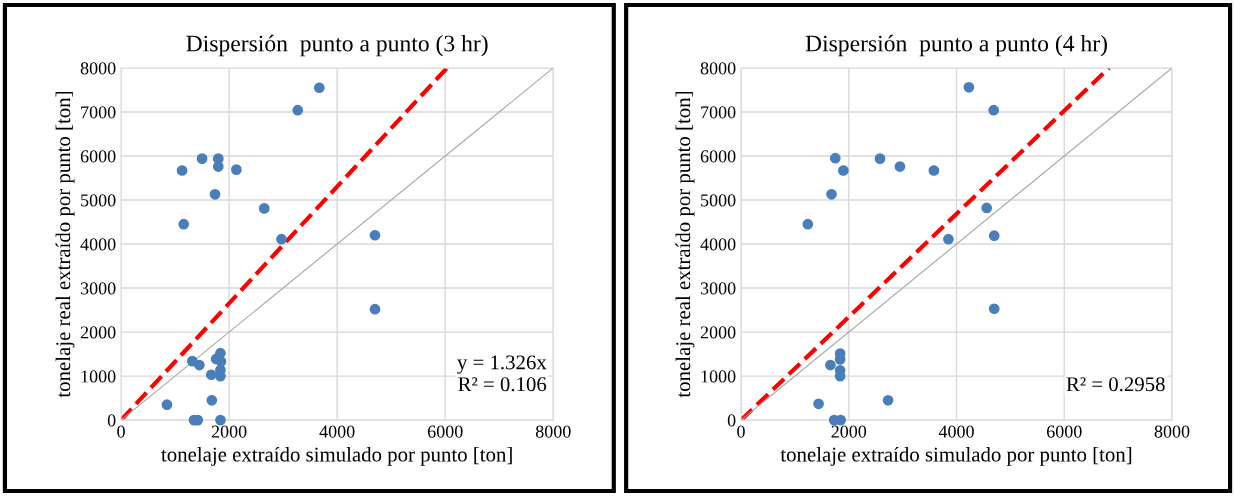 The height and width of the screenshot is (496, 1235). What do you see at coordinates (337, 45) in the screenshot?
I see `chart-title: Dispersión punto a punto (3 hr)` at bounding box center [337, 45].